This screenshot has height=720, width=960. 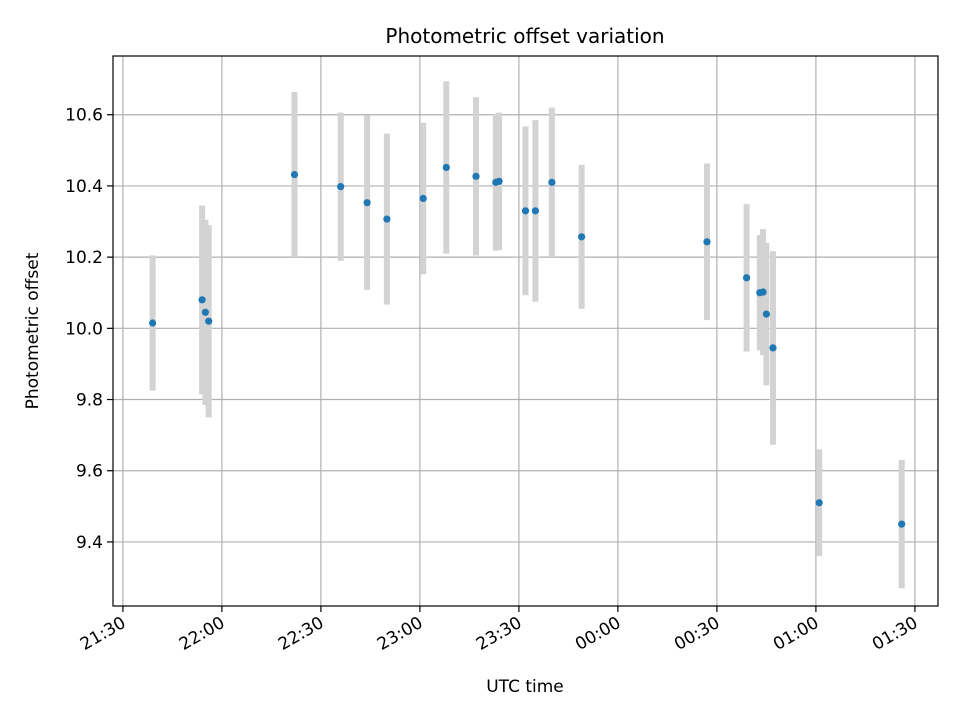 I want to click on y-axis-label: Photometric offset, so click(x=33, y=330).